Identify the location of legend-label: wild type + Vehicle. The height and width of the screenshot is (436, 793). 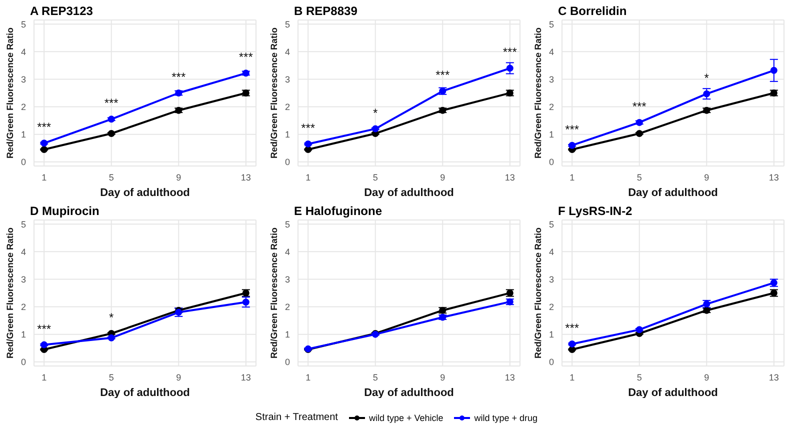
(406, 417).